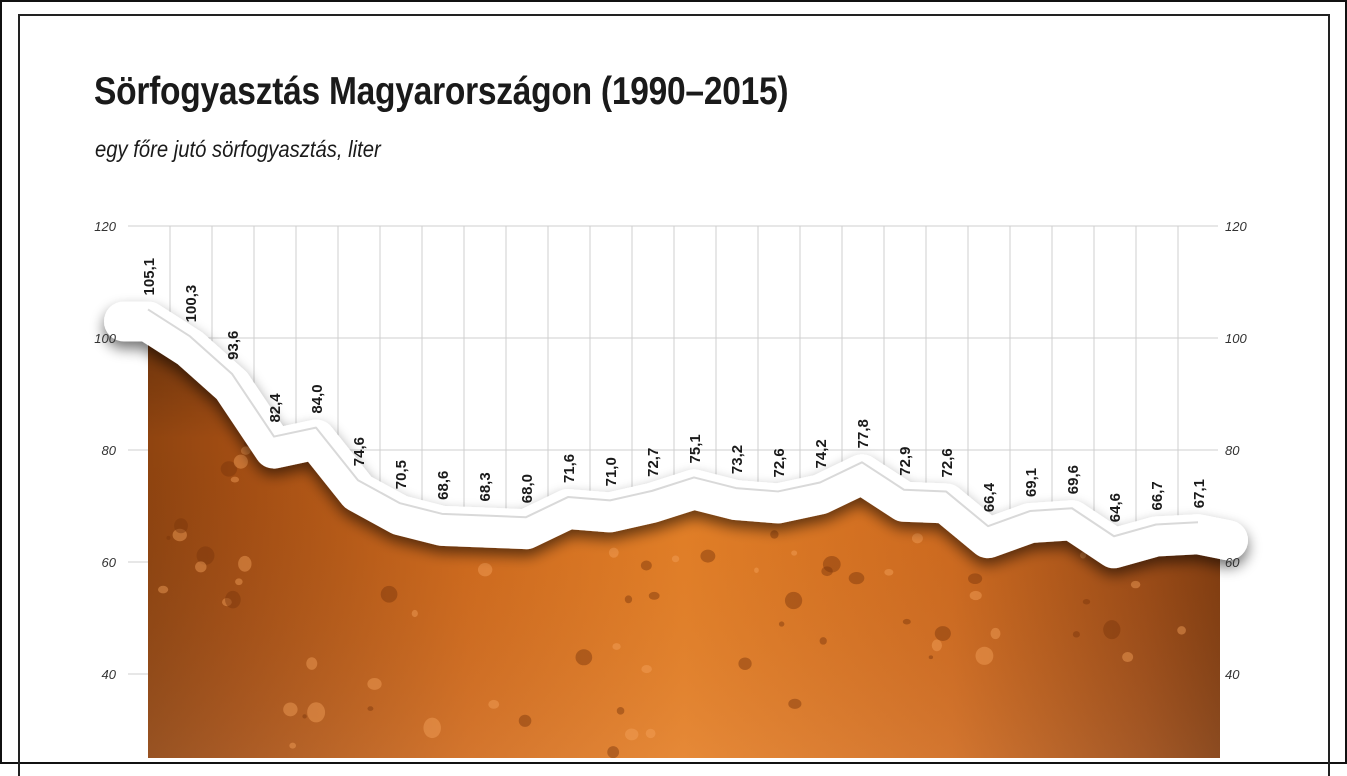 This screenshot has width=1347, height=776. I want to click on data-label: 68,3, so click(485, 486).